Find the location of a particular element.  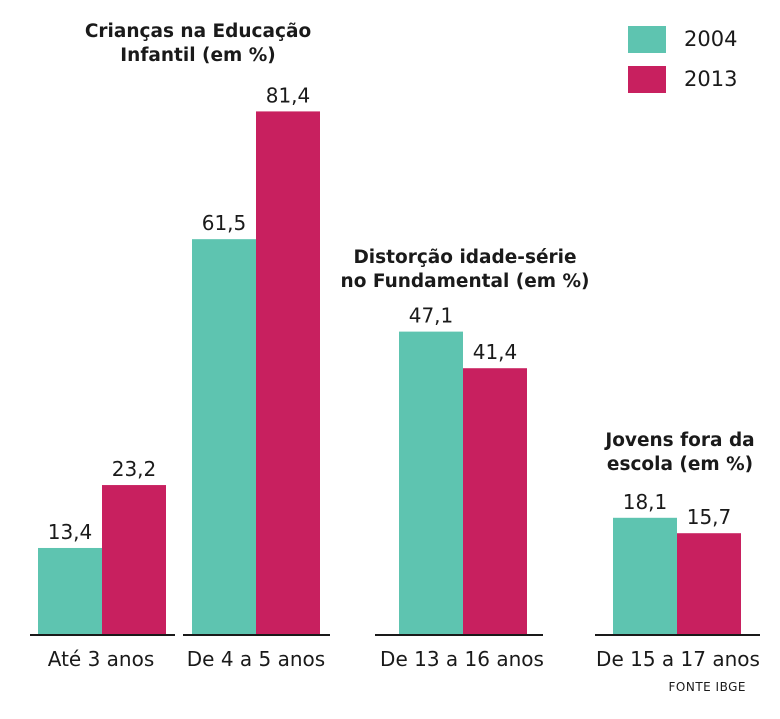

data-label-2013: 41,4 is located at coordinates (495, 352).